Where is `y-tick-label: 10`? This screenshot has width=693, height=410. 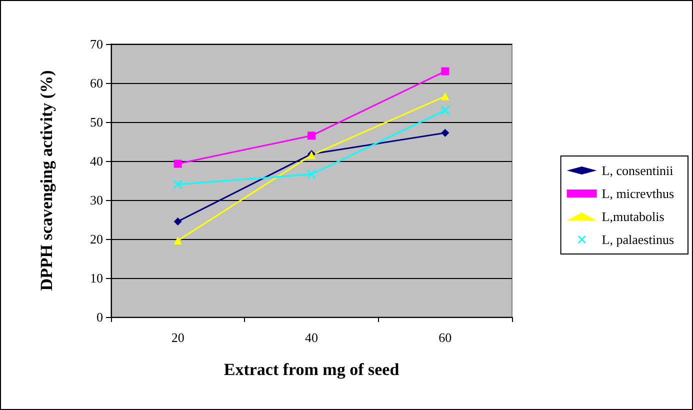 y-tick-label: 10 is located at coordinates (96, 278).